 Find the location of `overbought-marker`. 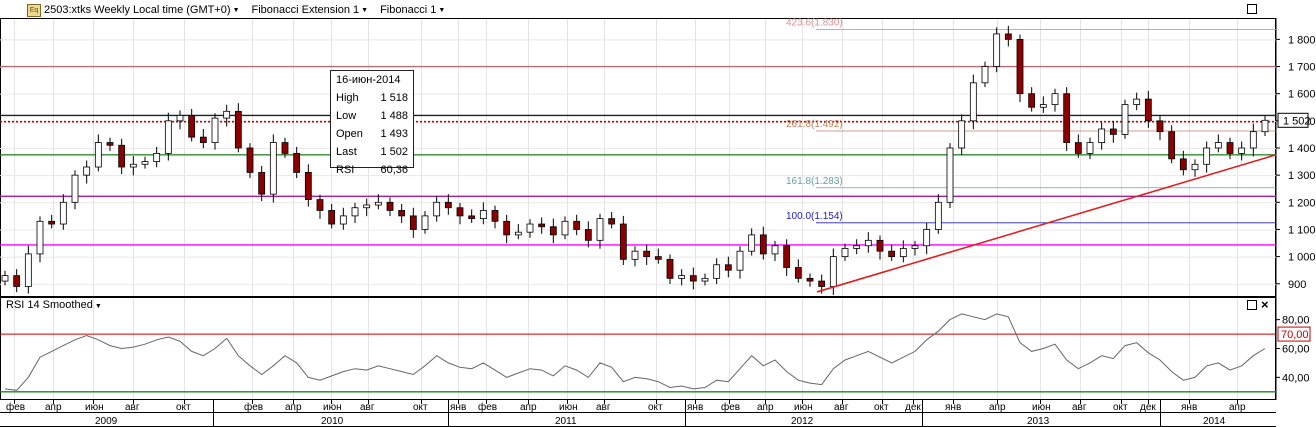

overbought-marker is located at coordinates (1294, 334).